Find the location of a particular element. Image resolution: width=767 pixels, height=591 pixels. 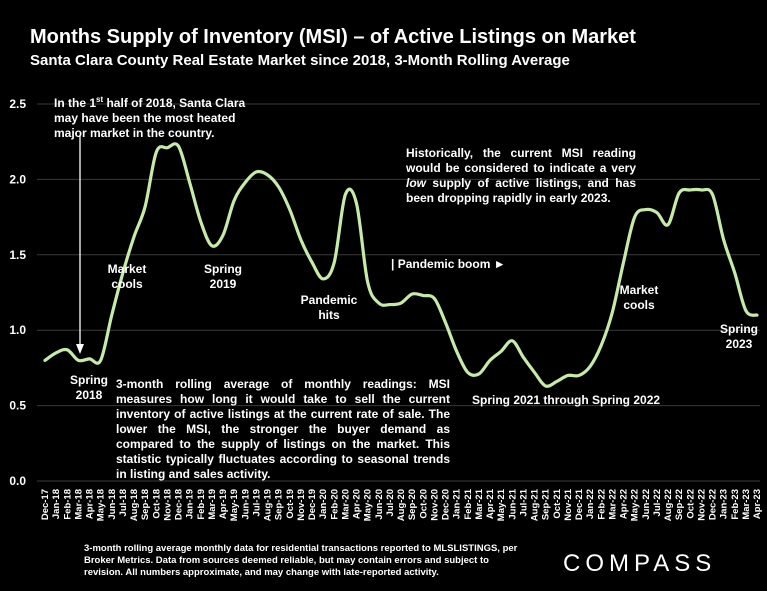

y-tick-label: 2.0 is located at coordinates (17, 179).